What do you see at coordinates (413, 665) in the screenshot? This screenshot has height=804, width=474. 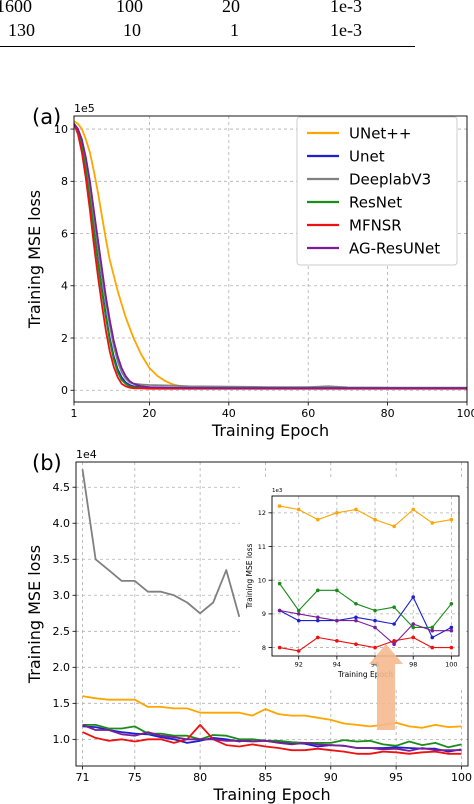 I see `x-tick-label: 98` at bounding box center [413, 665].